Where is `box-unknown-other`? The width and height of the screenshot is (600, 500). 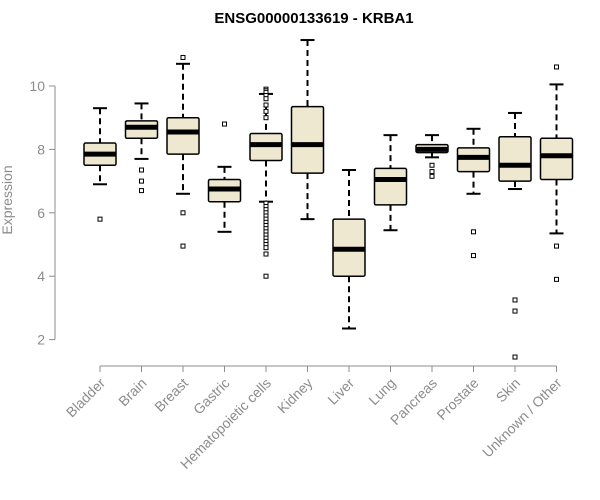
box-unknown-other is located at coordinates (556, 173).